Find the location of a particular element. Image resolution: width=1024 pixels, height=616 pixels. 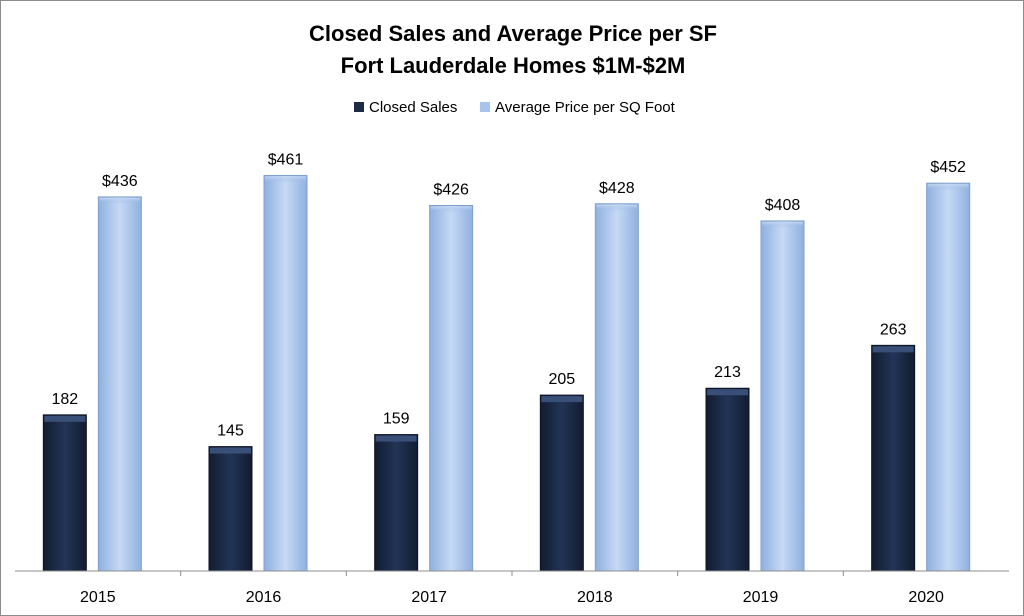

bar-bevel-closed-sales-2019 is located at coordinates (727, 392).